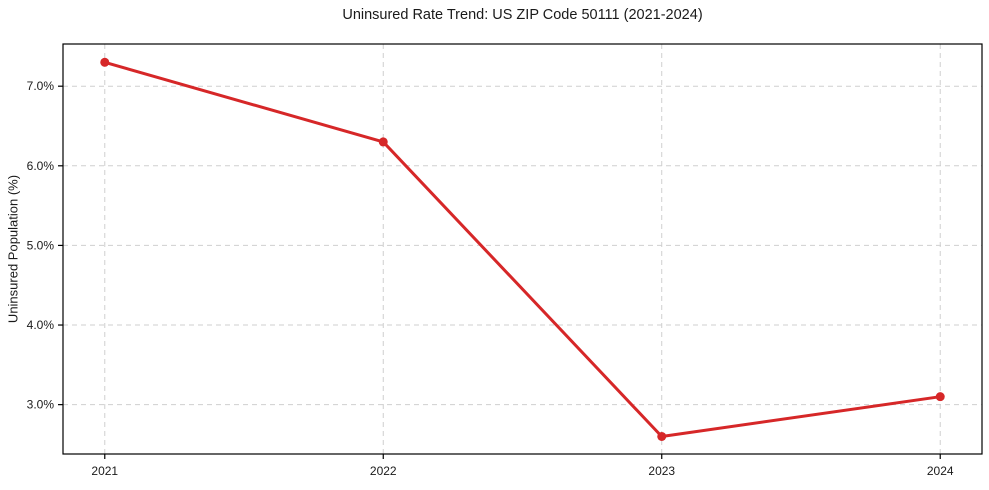 The width and height of the screenshot is (989, 490). Describe the element at coordinates (104, 471) in the screenshot. I see `x-tick-label: 2021` at that location.